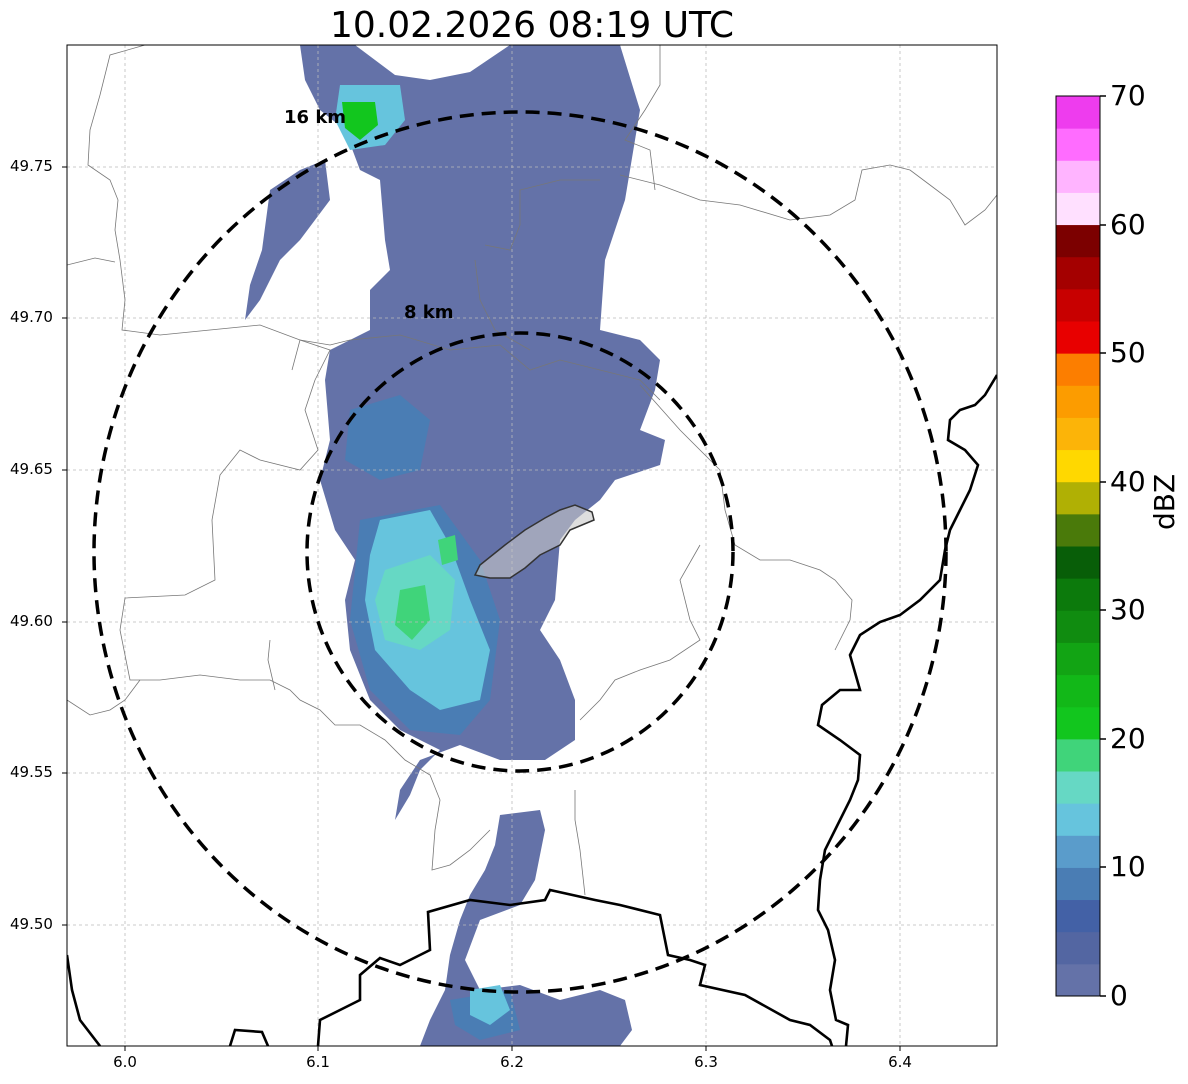 The image size is (1188, 1084). I want to click on colorbar-tick-label: 50, so click(1128, 352).